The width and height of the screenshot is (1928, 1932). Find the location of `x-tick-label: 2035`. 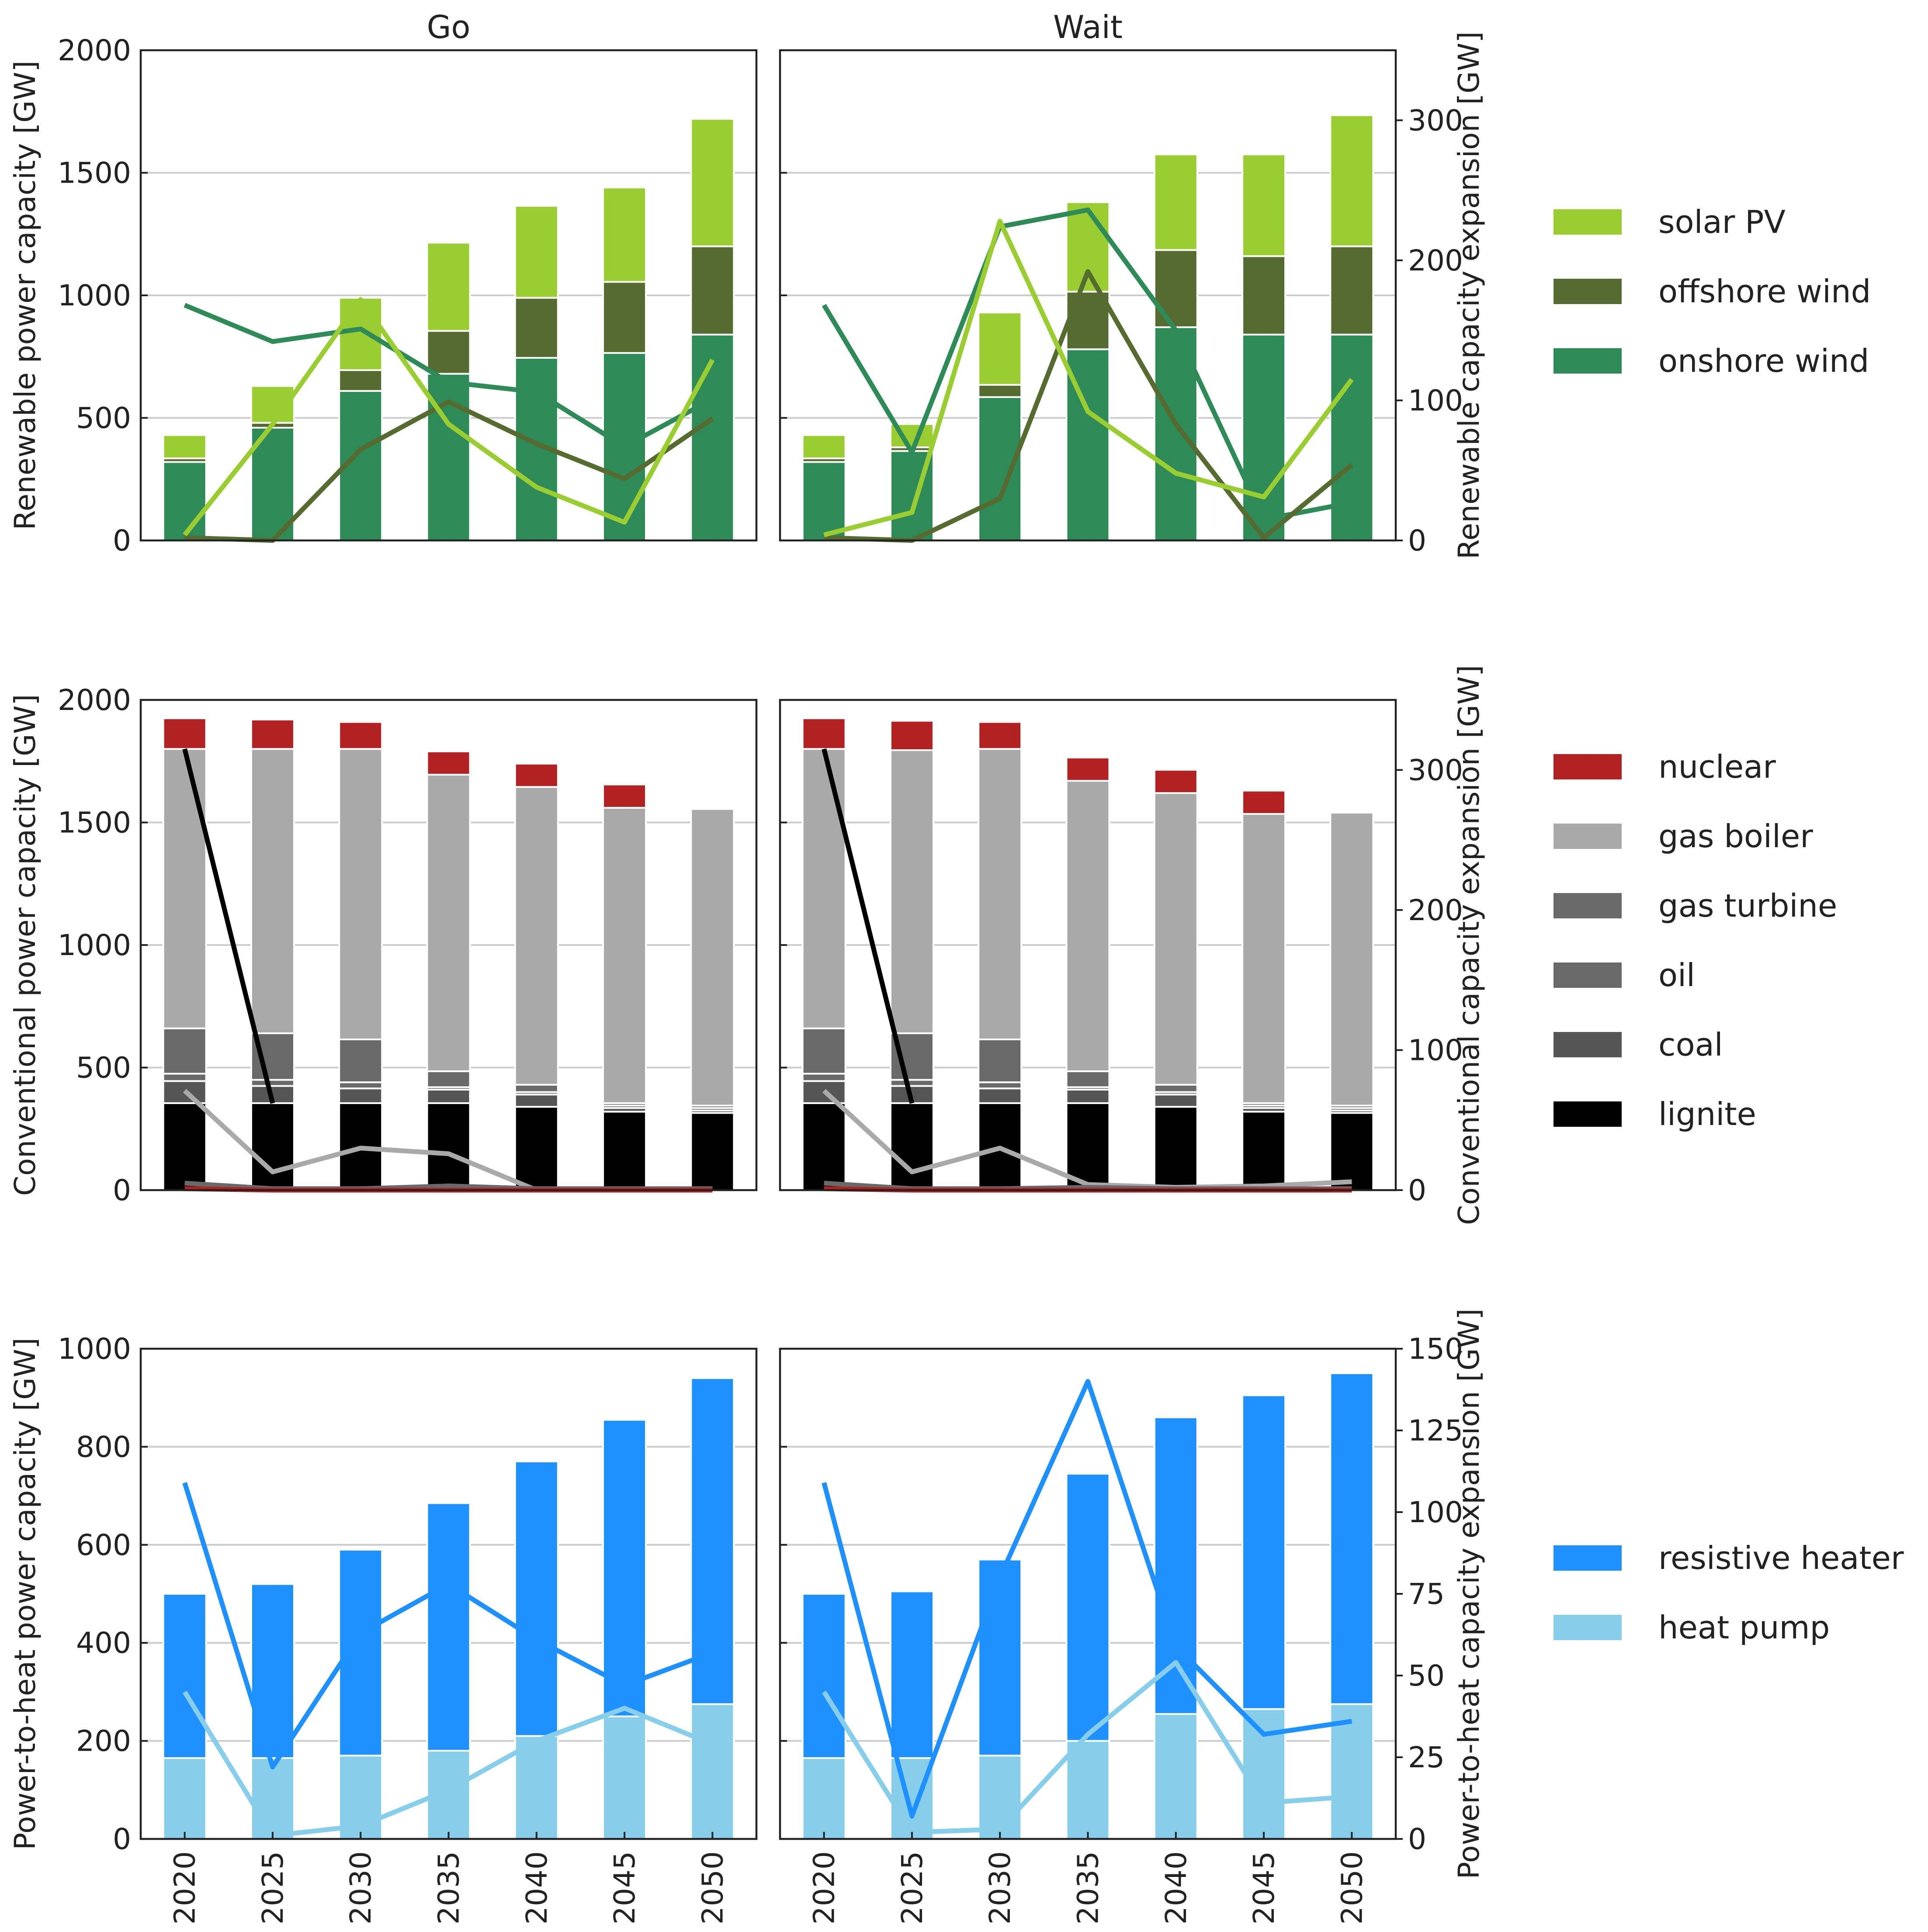

x-tick-label: 2035 is located at coordinates (449, 1888).